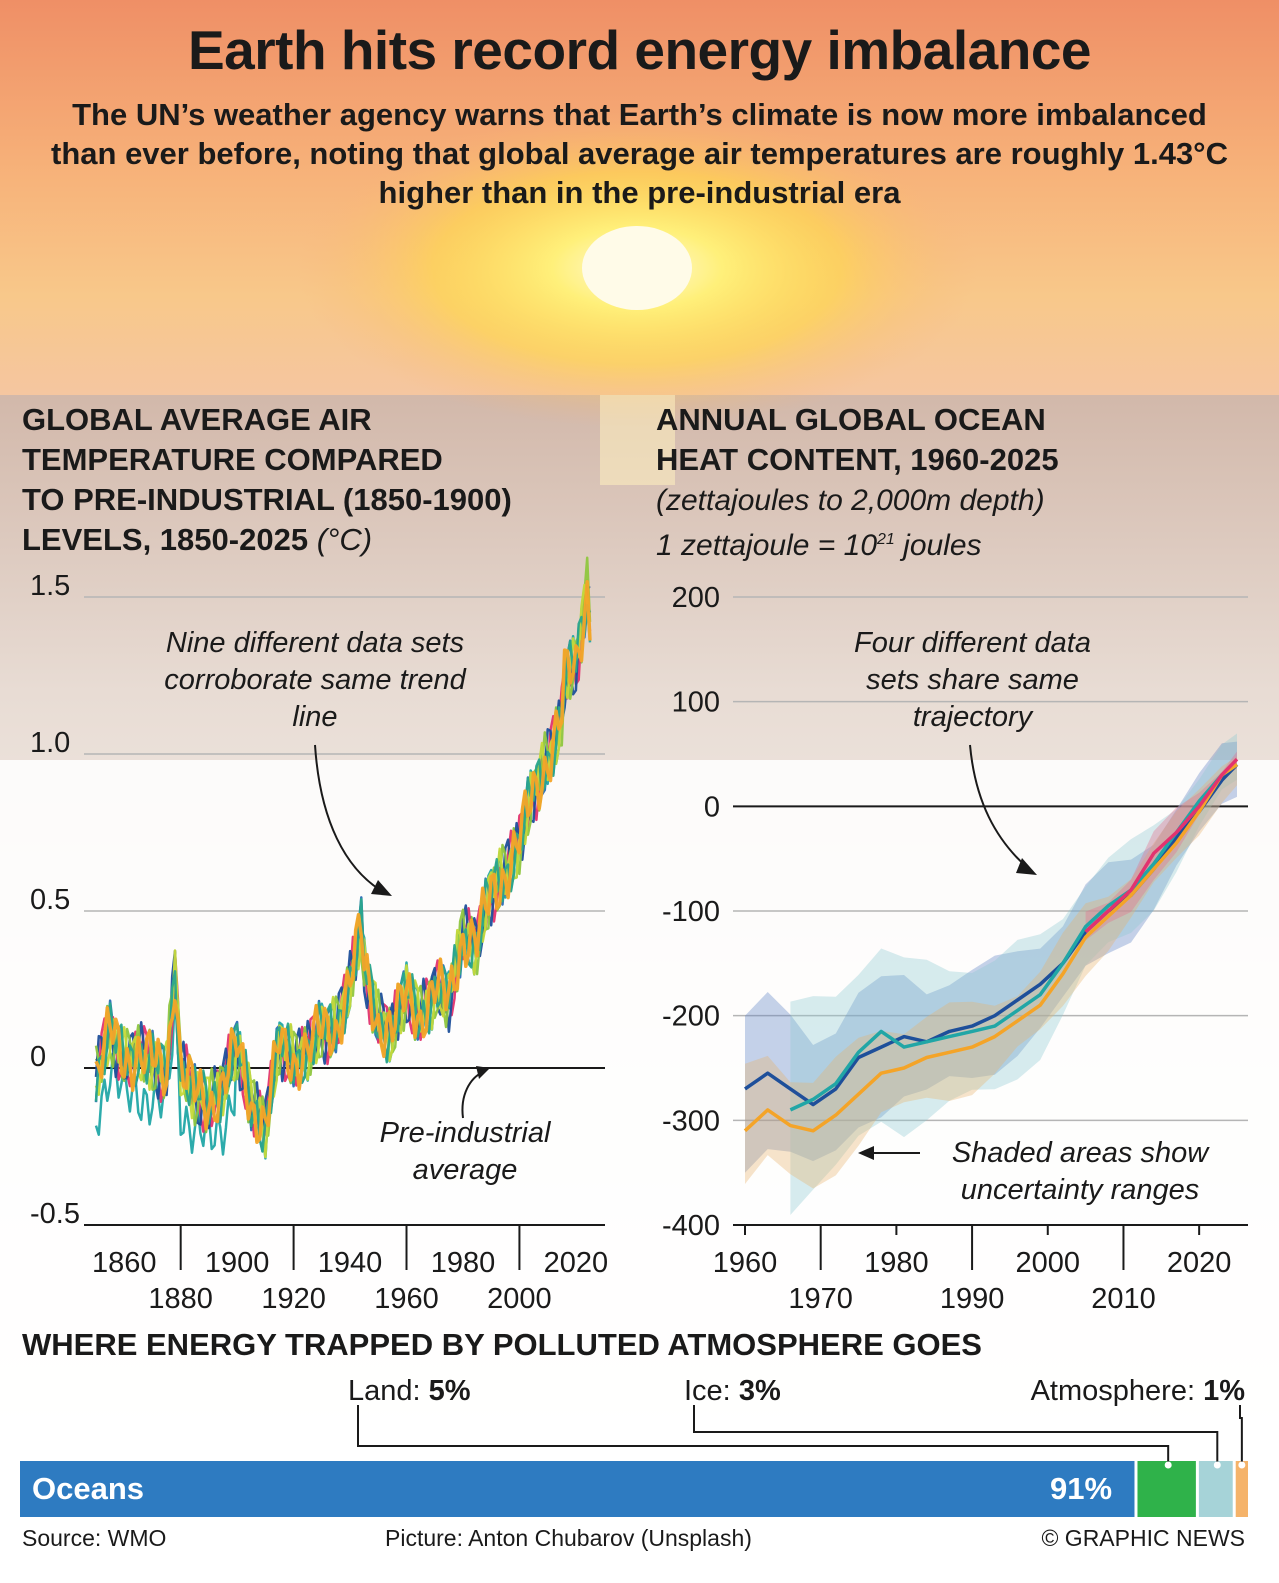  I want to click on pre-industrial-label: Pre-industrial average, so click(465, 1151).